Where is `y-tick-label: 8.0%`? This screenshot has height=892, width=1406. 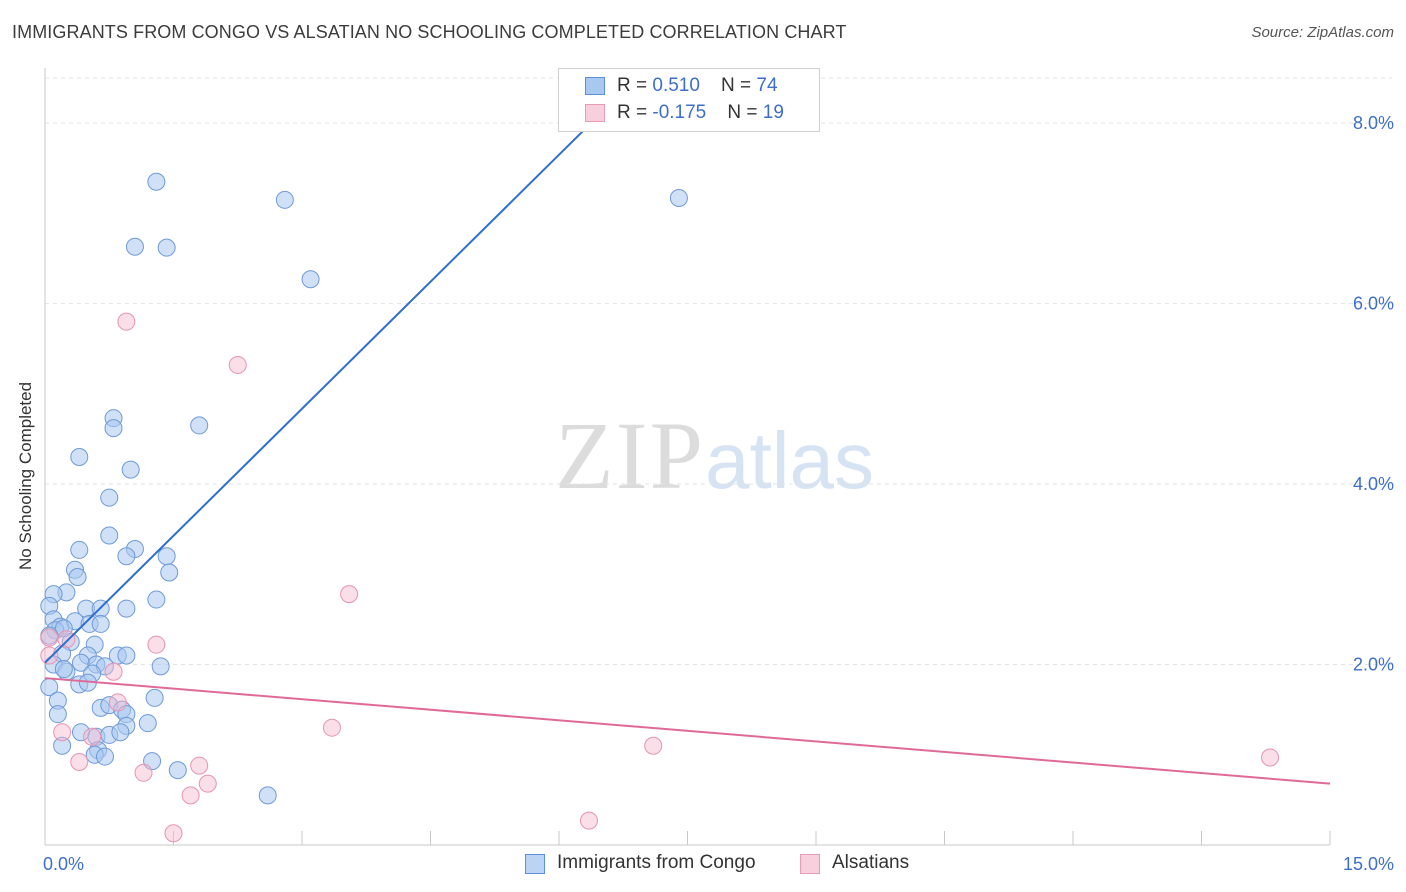
y-tick-label: 8.0% is located at coordinates (1373, 123).